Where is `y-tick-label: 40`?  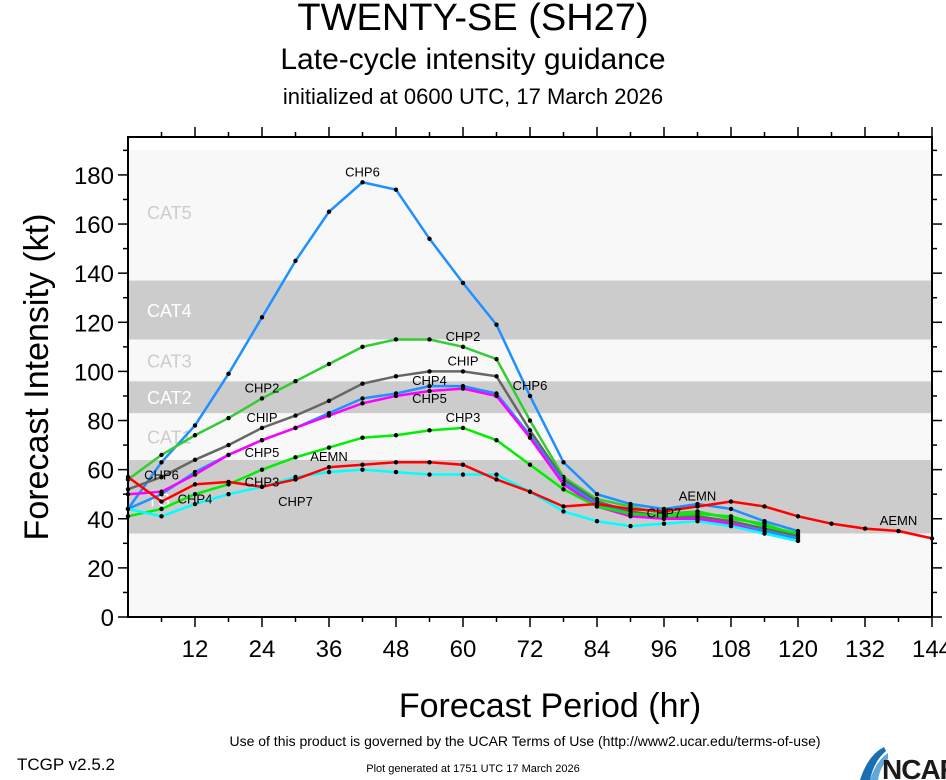
y-tick-label: 40 is located at coordinates (100, 520).